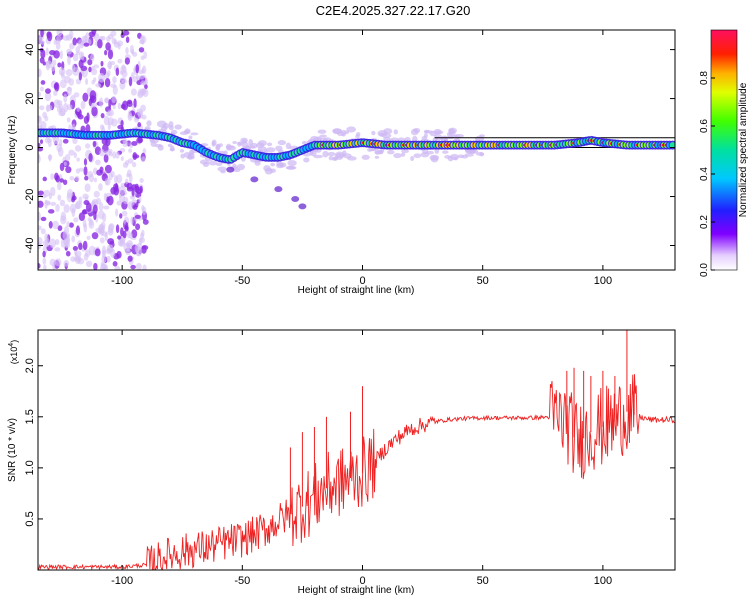 This screenshot has height=600, width=750. I want to click on colorbar-tick-label: 0.0, so click(704, 270).